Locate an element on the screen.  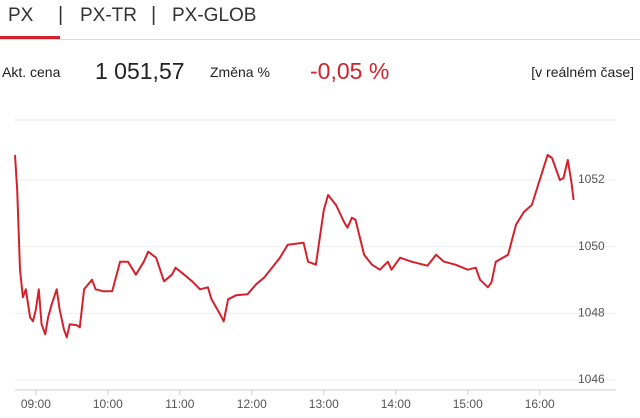
tab: PX-TR is located at coordinates (108, 15).